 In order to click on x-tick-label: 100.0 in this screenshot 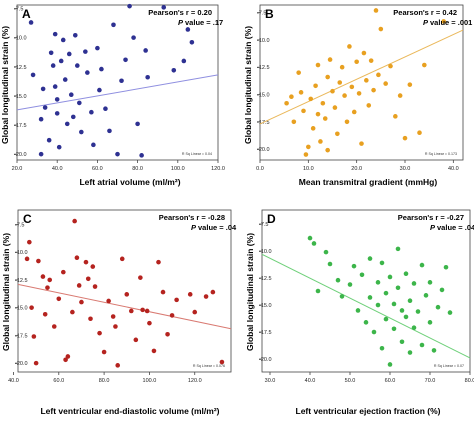, I will do `click(150, 381)`.